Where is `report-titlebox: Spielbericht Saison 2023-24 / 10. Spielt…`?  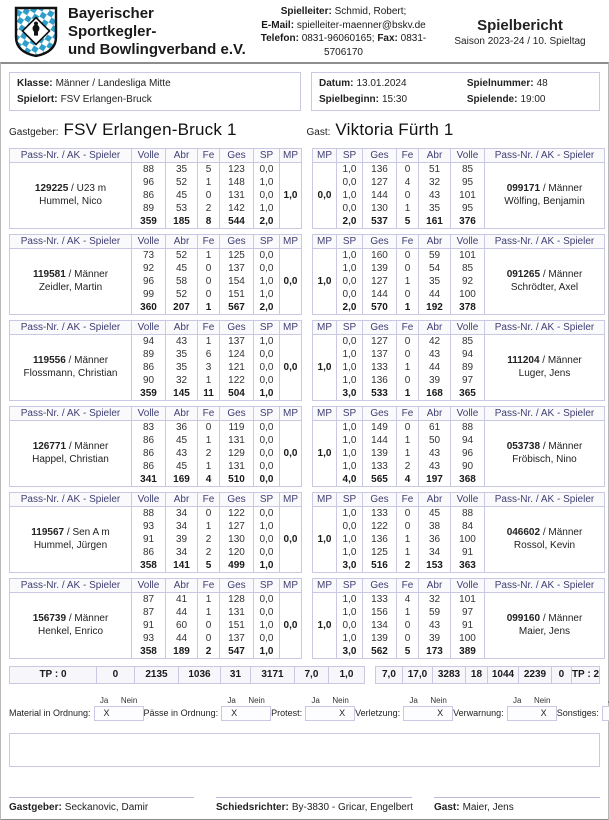
report-titlebox: Spielbericht Saison 2023-24 / 10. Spielt… is located at coordinates (520, 32).